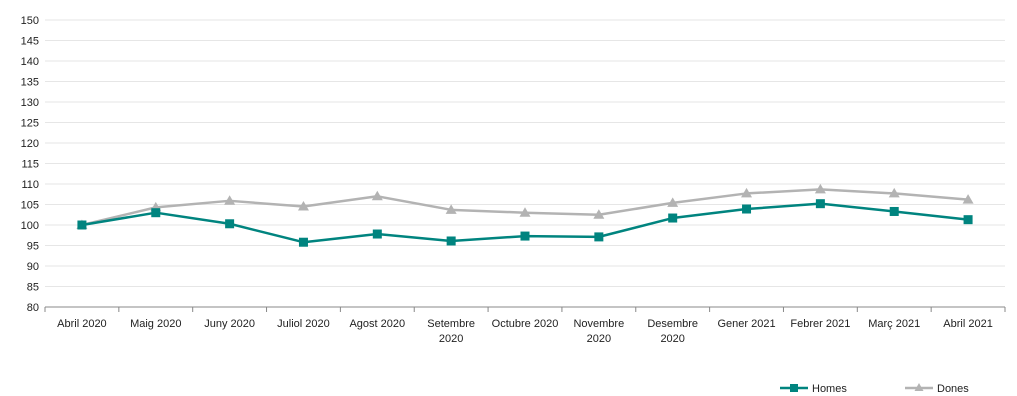 Image resolution: width=1017 pixels, height=396 pixels. I want to click on y-tick-label: 120, so click(30, 144).